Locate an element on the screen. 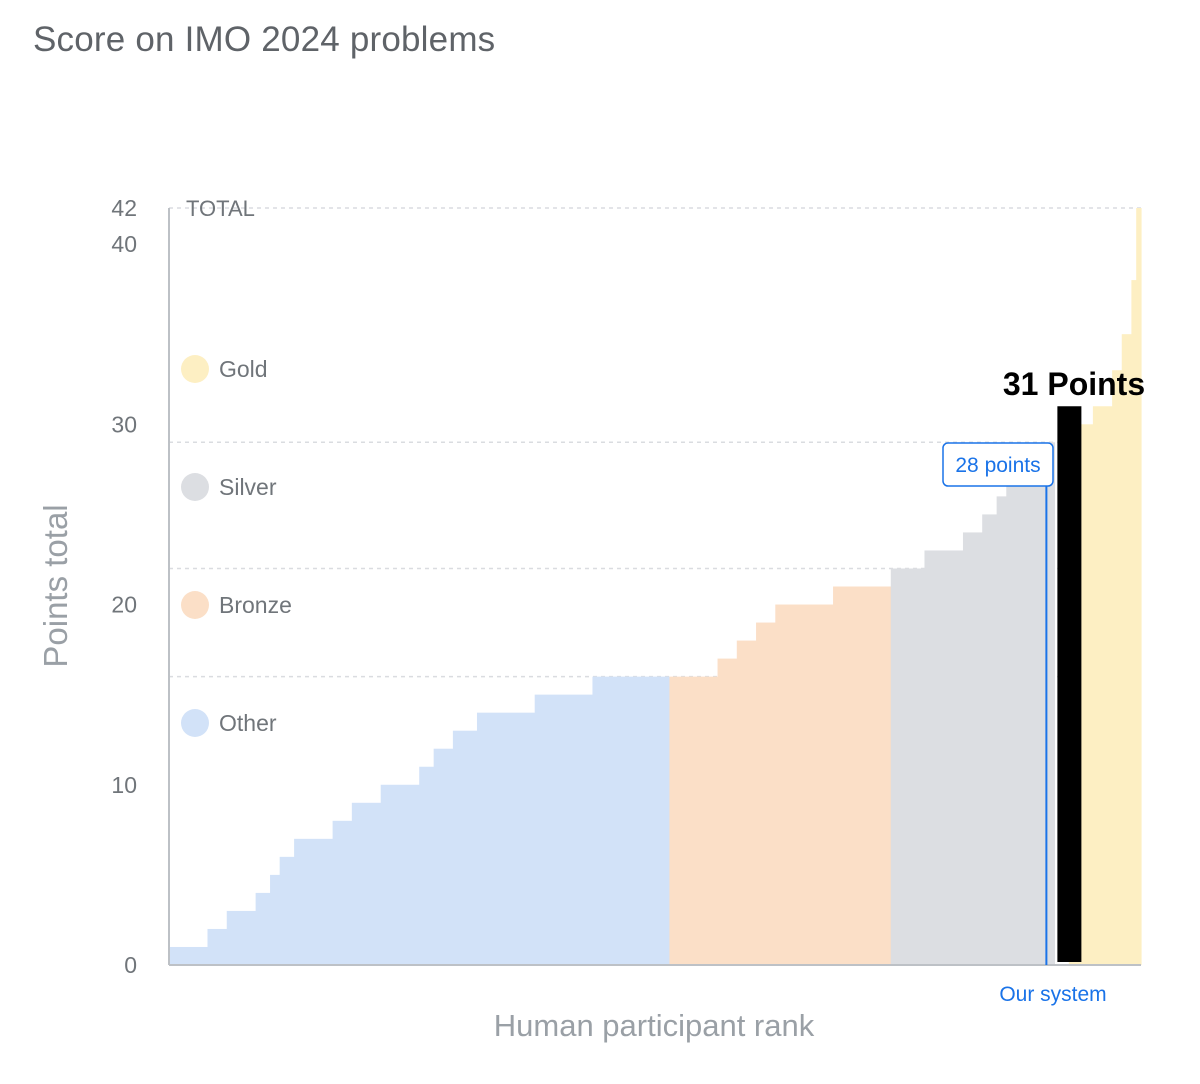 This screenshot has width=1200, height=1084. legend-label: Gold is located at coordinates (243, 369).